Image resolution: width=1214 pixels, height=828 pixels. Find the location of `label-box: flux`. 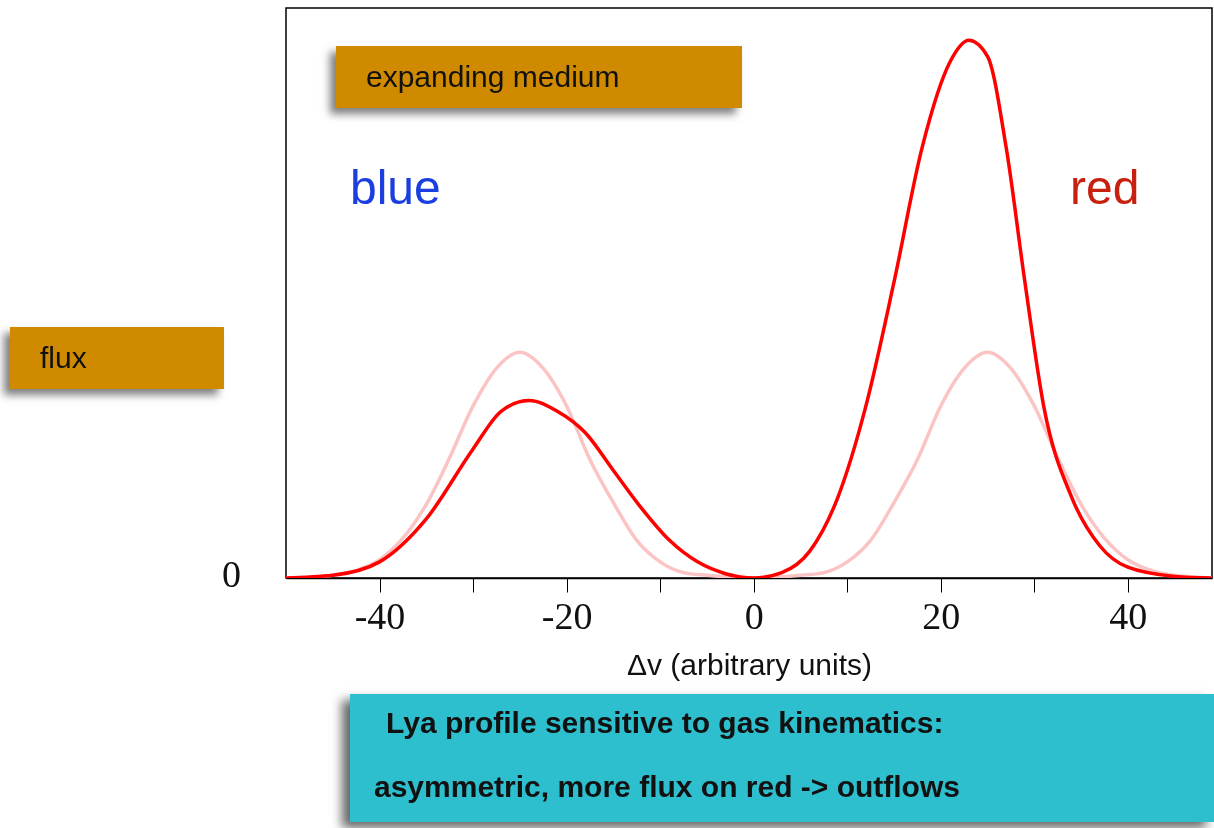

label-box: flux is located at coordinates (117, 358).